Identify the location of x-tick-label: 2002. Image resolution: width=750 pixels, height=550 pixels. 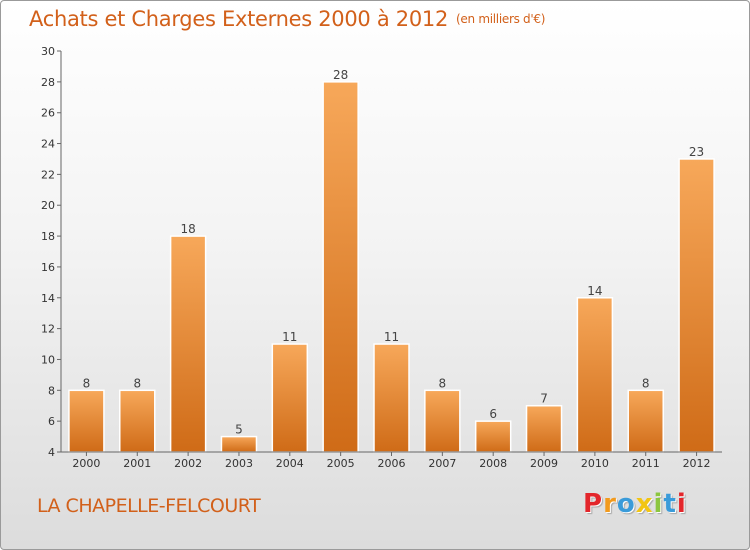
(188, 463).